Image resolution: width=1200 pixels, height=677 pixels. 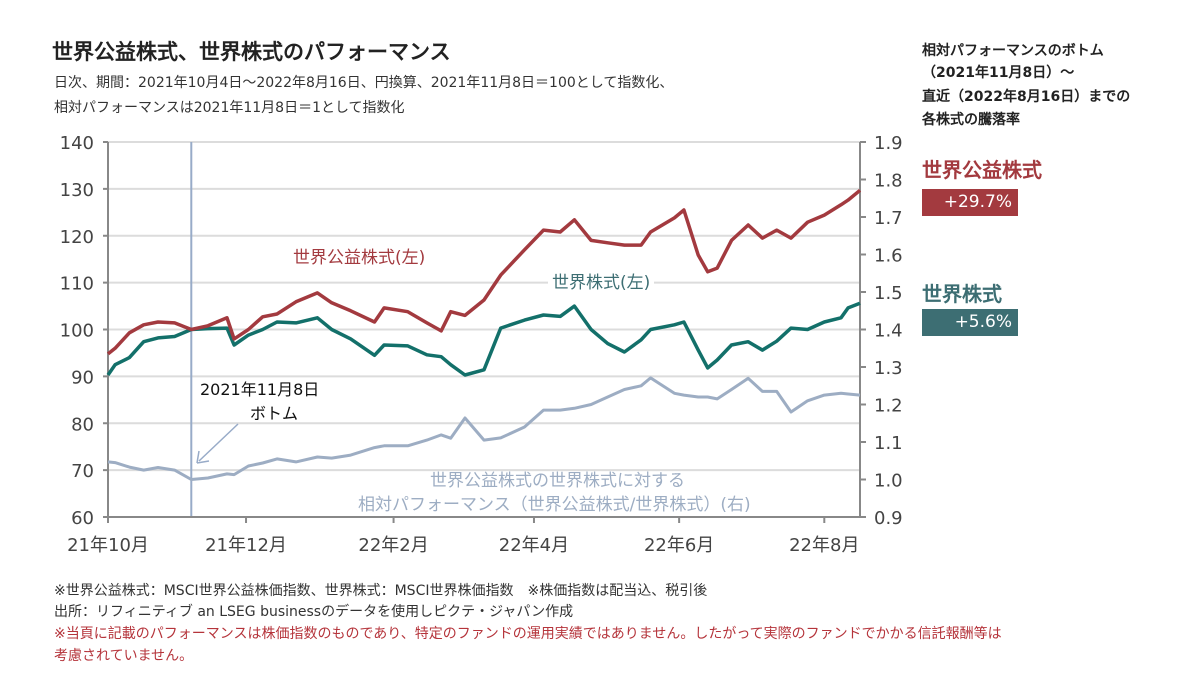 I want to click on world-equity-return-badge: +5.6%, so click(x=970, y=322).